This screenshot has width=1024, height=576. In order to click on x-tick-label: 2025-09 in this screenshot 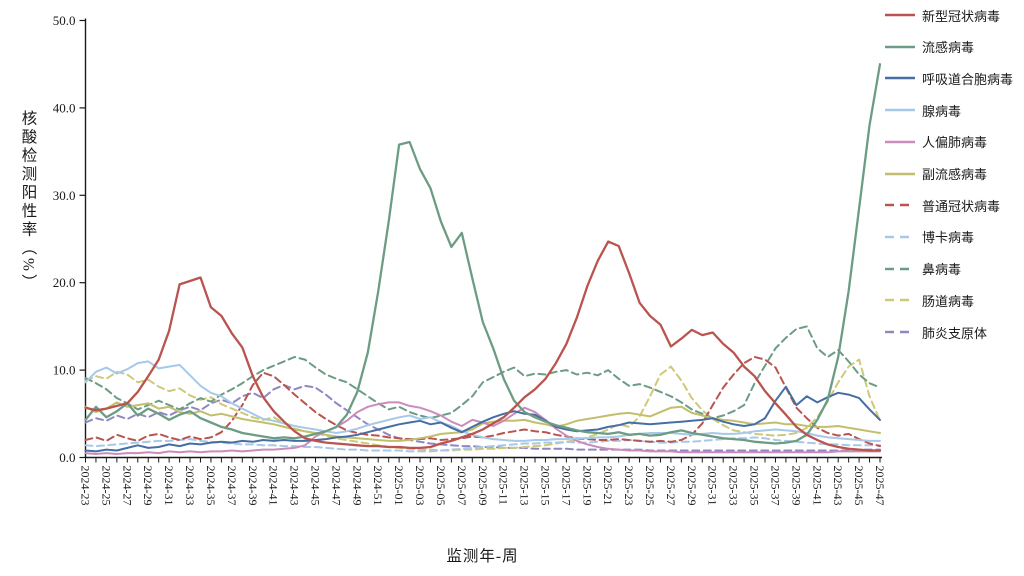, I will do `click(483, 486)`.